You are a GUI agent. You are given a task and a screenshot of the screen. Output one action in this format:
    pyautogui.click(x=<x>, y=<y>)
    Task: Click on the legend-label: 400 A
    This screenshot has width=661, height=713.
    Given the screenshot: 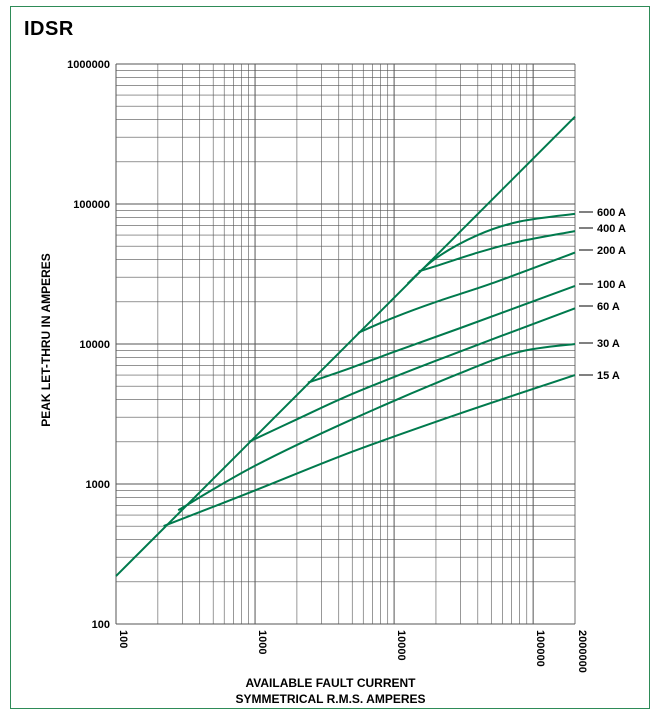 What is the action you would take?
    pyautogui.click(x=611, y=229)
    